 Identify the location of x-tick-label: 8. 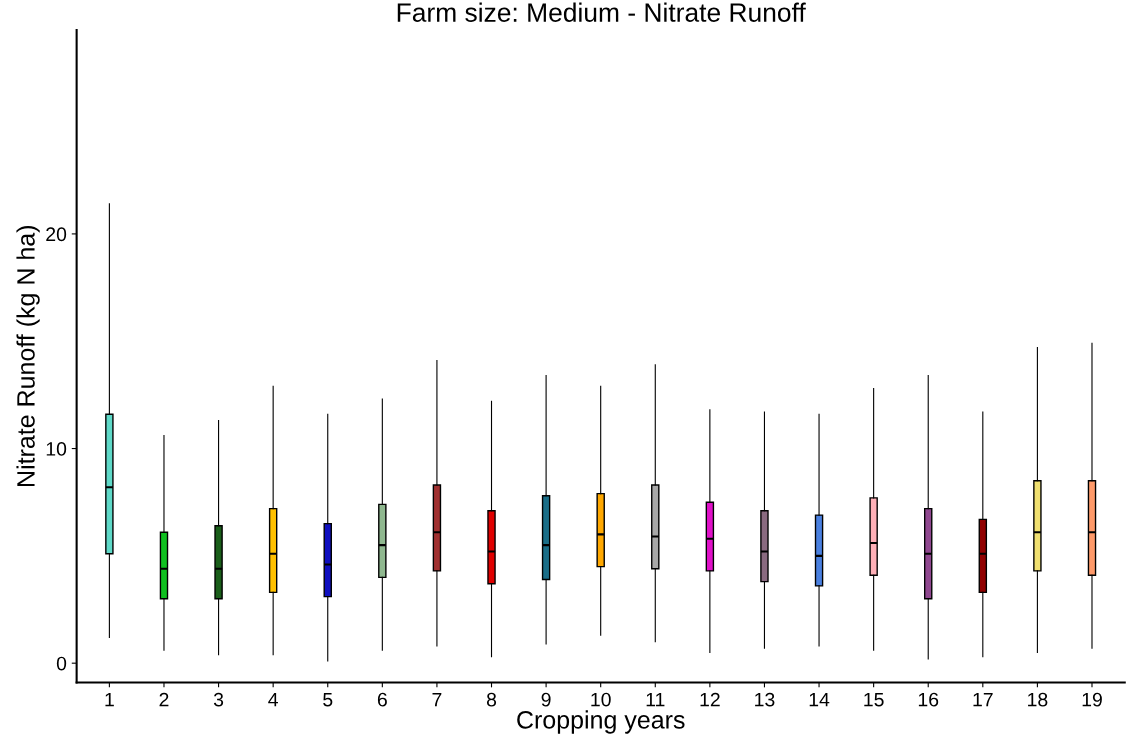
(491, 699).